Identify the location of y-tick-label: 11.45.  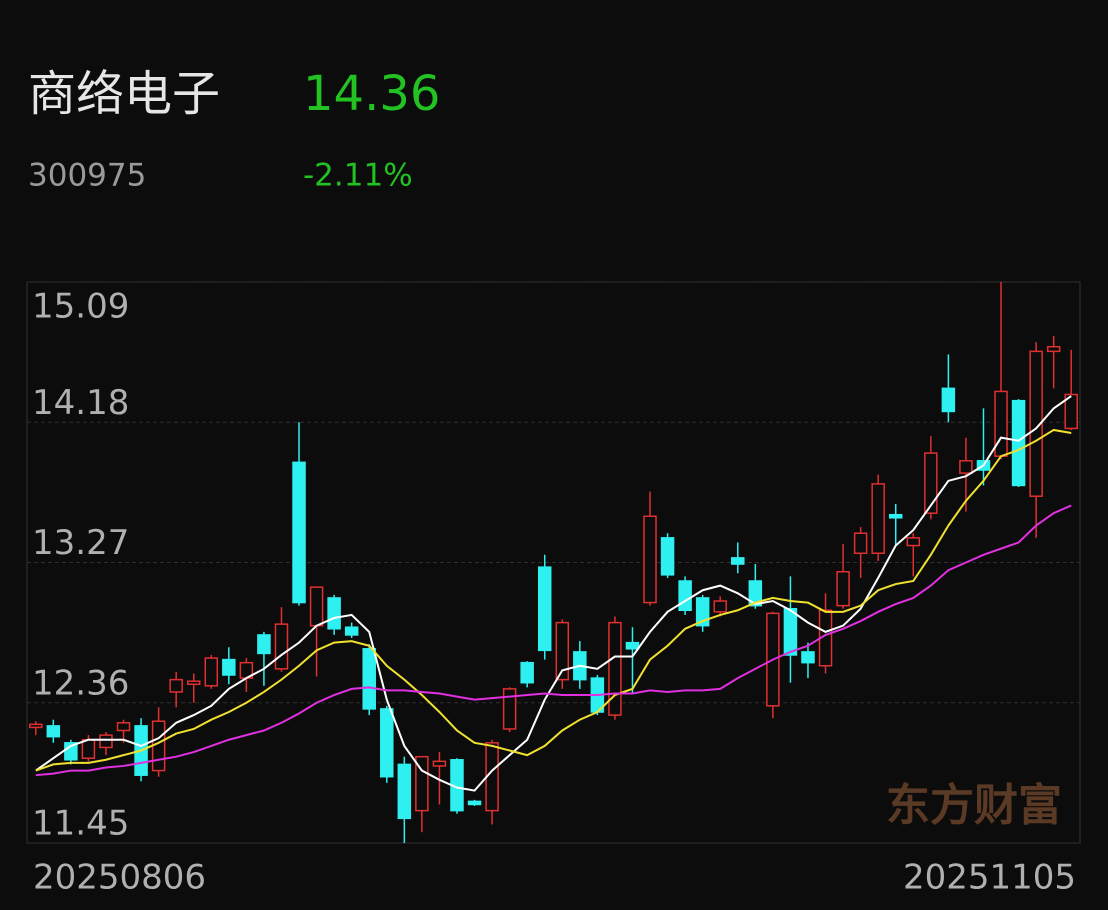
(80, 824).